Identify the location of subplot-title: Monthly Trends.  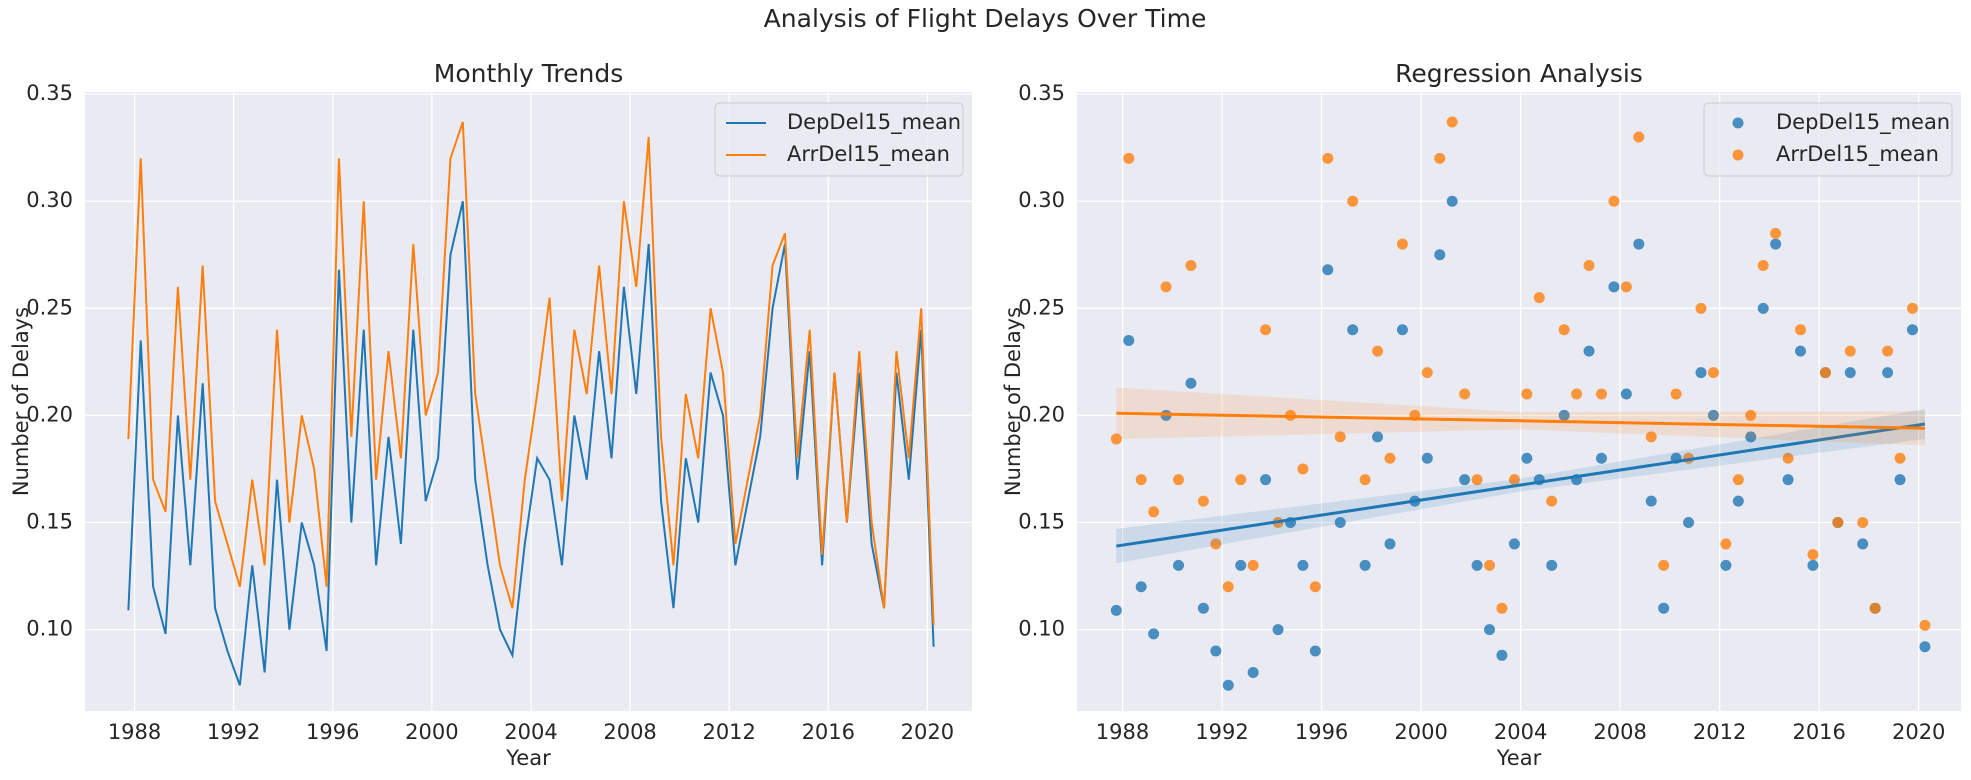
(529, 73).